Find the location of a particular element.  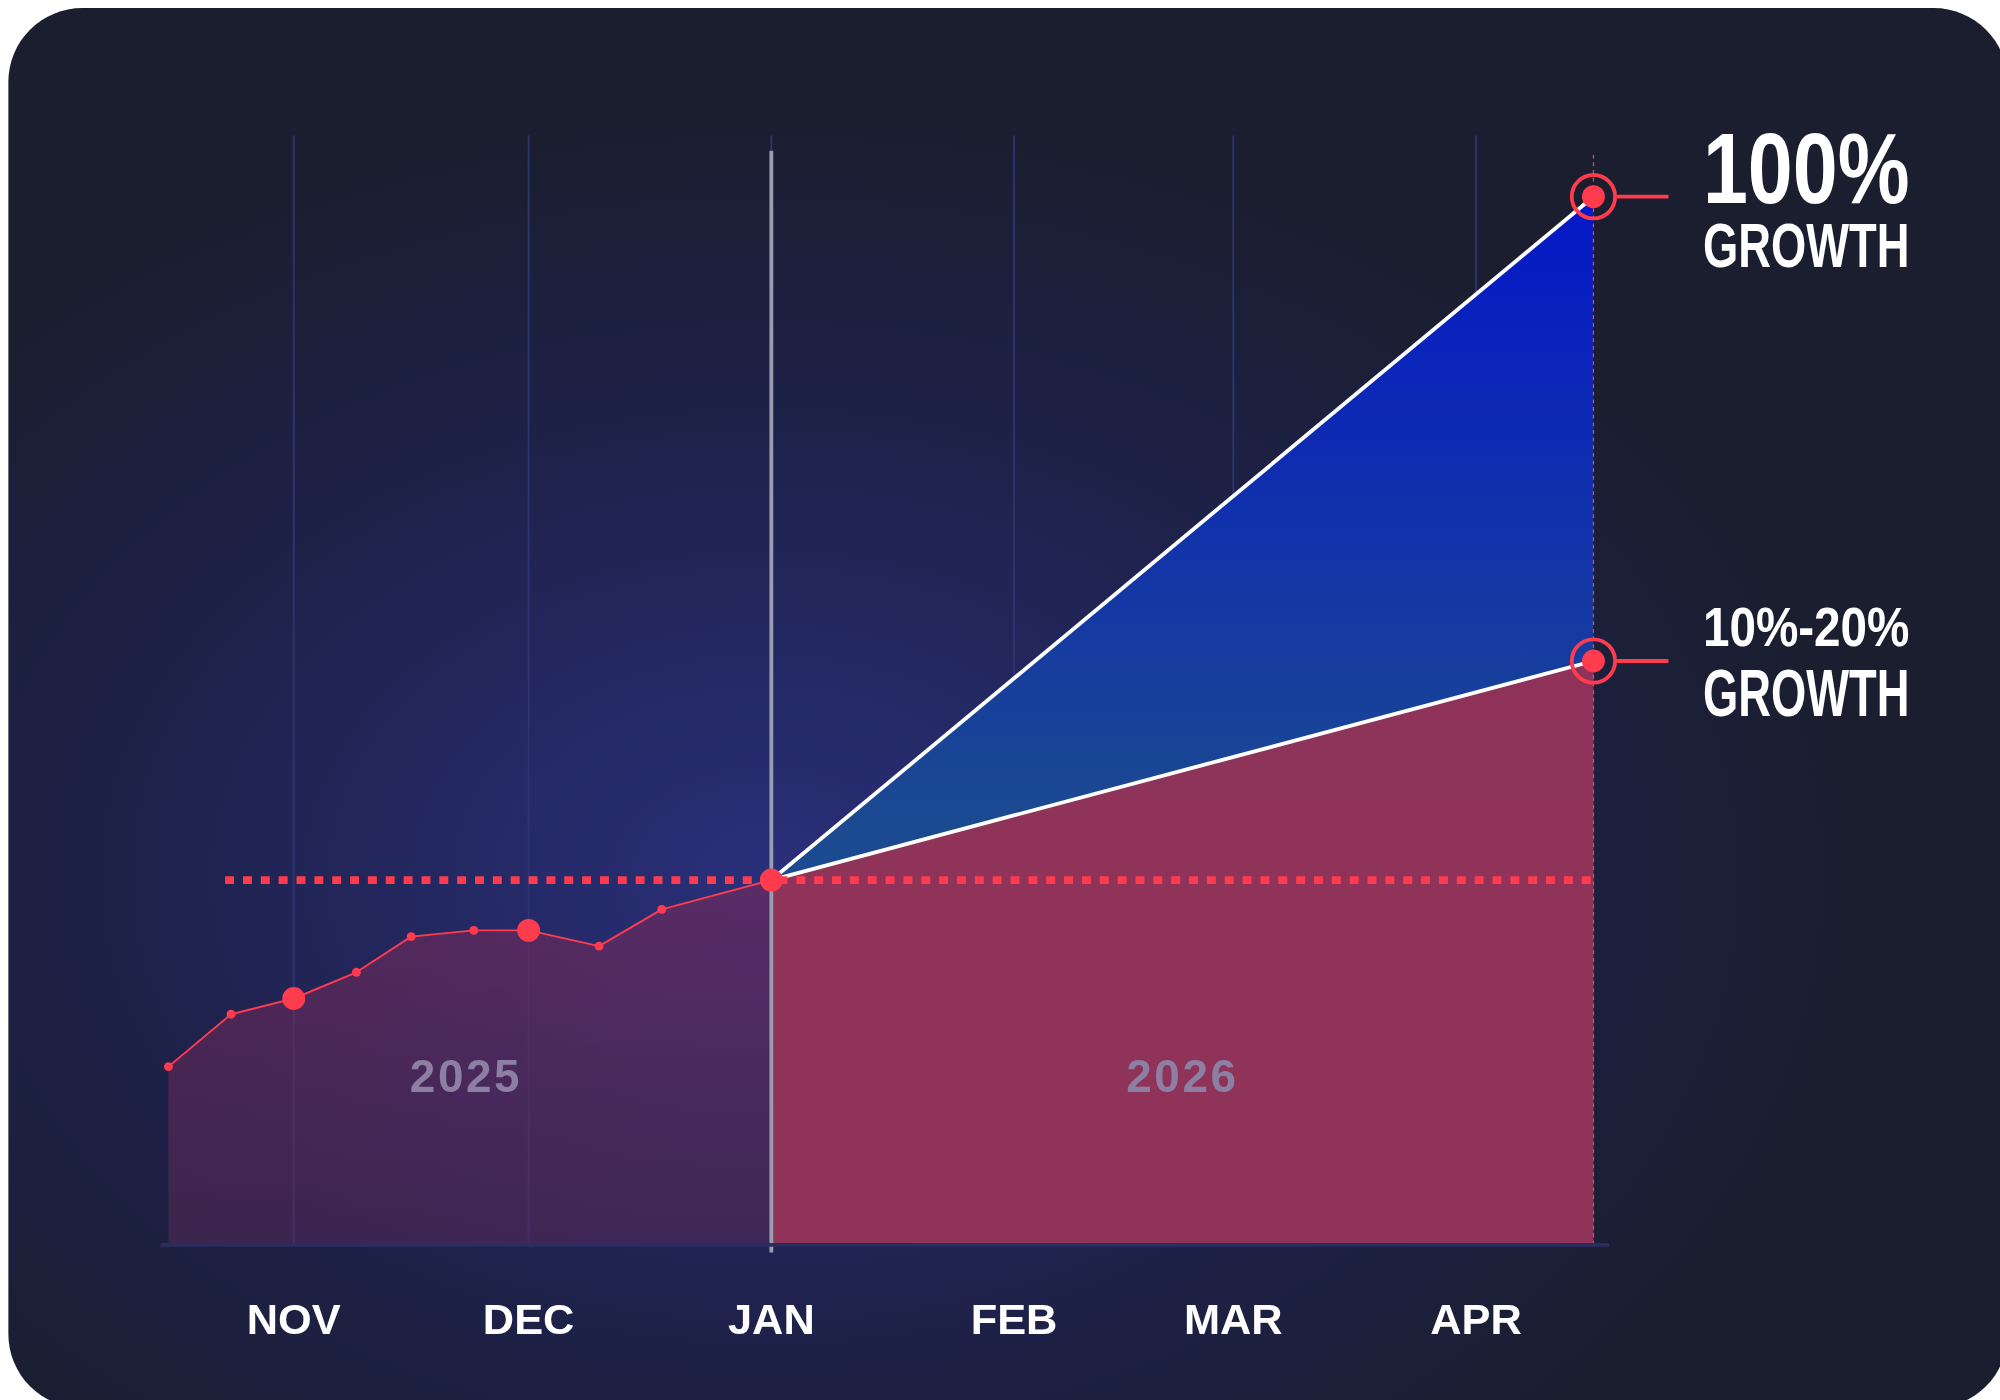

annotation: 100% GROWTH is located at coordinates (1848, 197).